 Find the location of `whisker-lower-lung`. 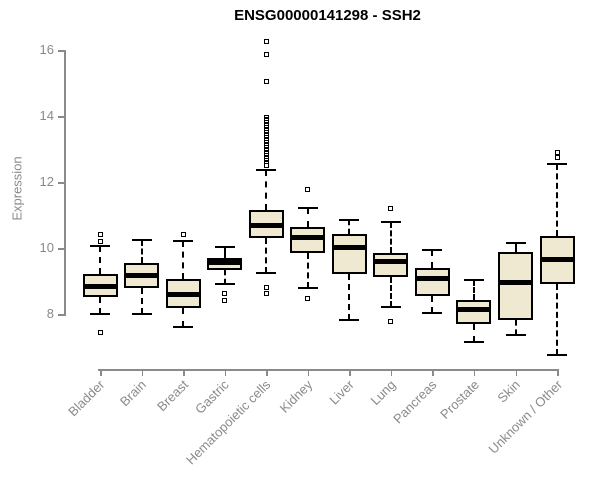

whisker-lower-lung is located at coordinates (390, 292).